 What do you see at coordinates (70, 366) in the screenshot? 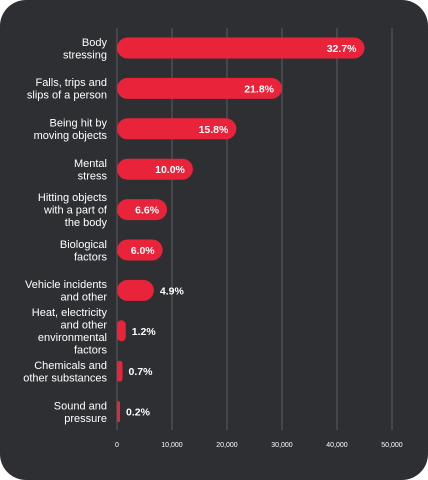
I see `category-label-line: Chemicals and` at bounding box center [70, 366].